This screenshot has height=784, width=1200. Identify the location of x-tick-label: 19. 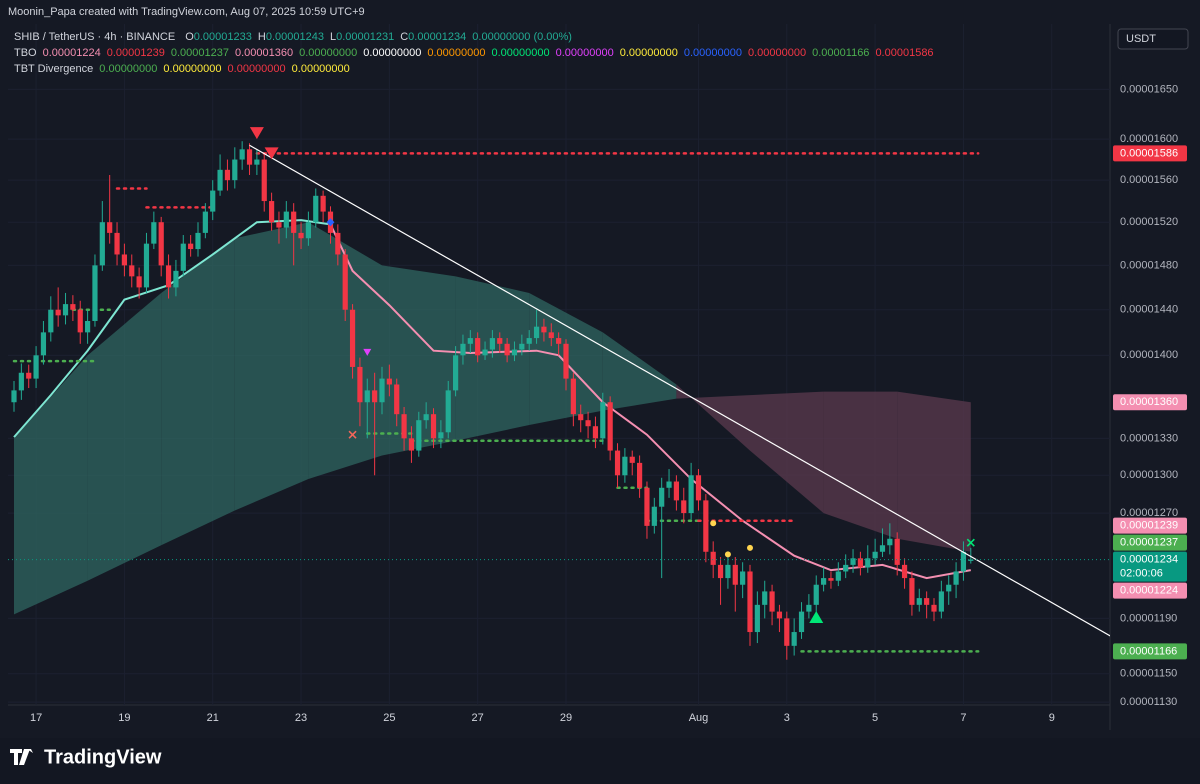
(124, 718).